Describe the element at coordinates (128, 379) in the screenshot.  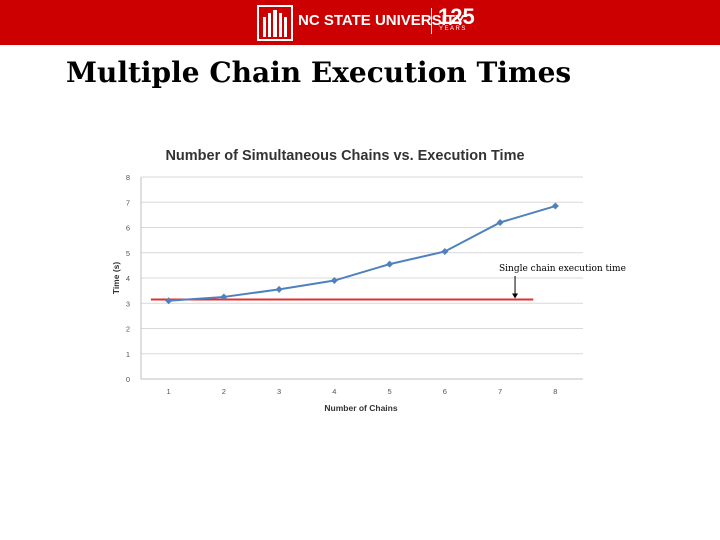
I see `y-tick-label: 0` at that location.